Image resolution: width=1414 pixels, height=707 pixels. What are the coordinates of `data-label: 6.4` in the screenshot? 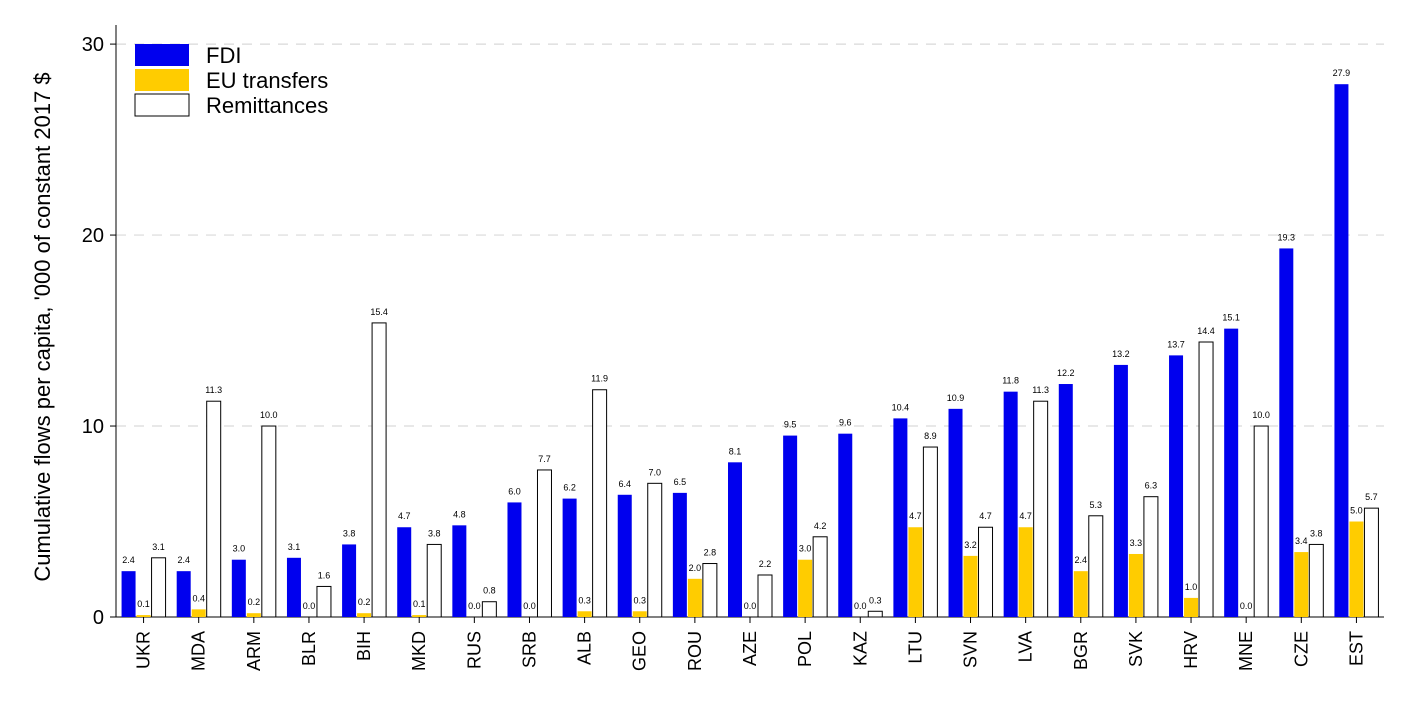 It's located at (624, 484).